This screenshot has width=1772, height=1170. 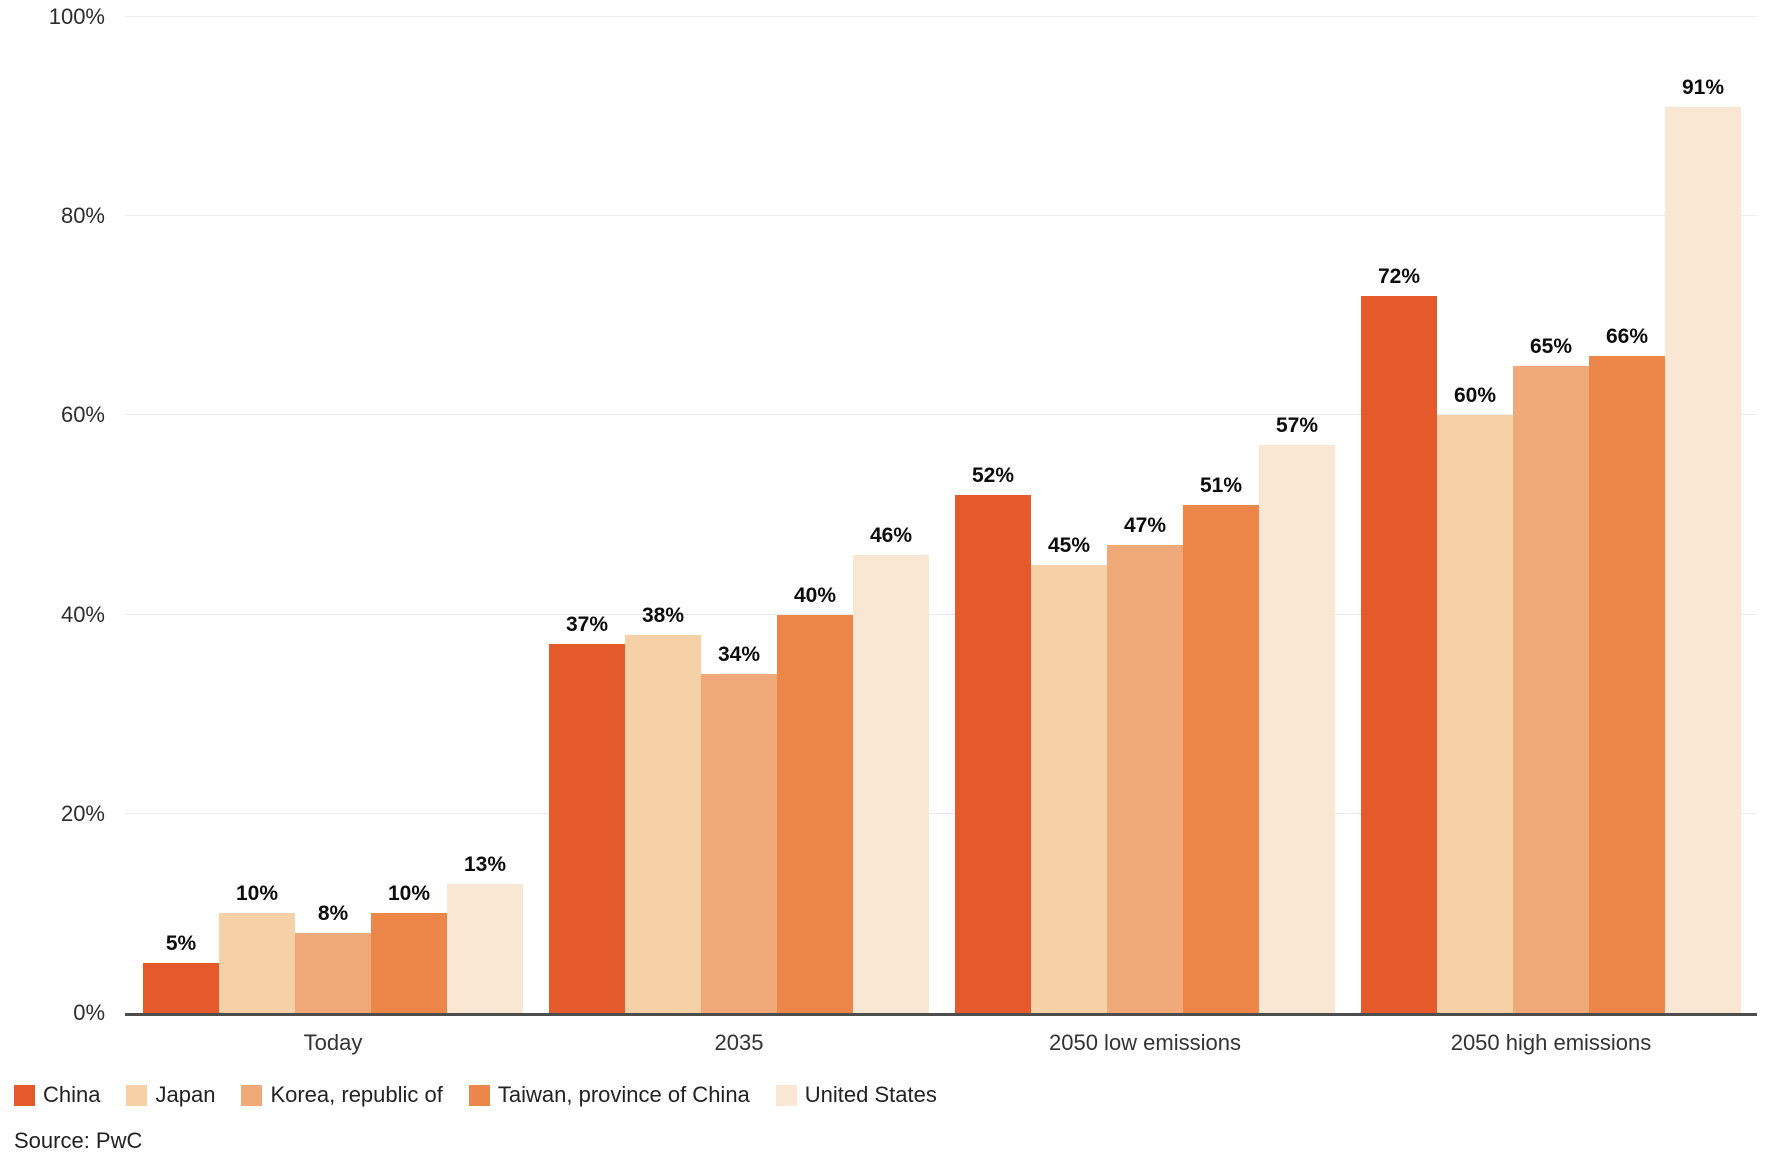 What do you see at coordinates (485, 933) in the screenshot?
I see `bar: 13%` at bounding box center [485, 933].